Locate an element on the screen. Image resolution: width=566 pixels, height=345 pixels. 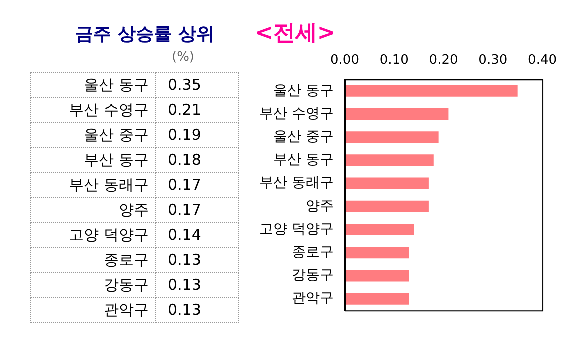
data-label: 0.35 is located at coordinates (197, 85).